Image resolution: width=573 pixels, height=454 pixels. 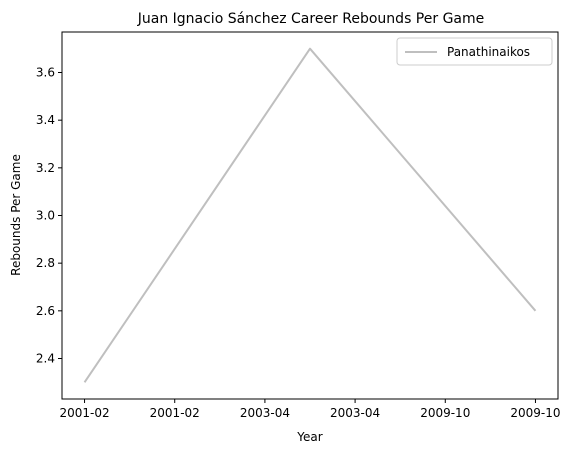 I want to click on legend-box, so click(x=474, y=51).